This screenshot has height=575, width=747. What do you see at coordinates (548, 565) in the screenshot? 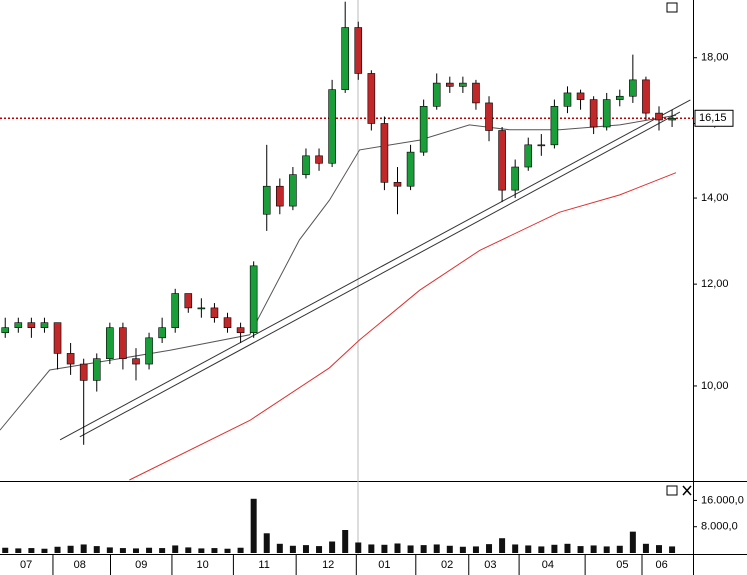
I see `x-tick-label: 04` at bounding box center [548, 565].